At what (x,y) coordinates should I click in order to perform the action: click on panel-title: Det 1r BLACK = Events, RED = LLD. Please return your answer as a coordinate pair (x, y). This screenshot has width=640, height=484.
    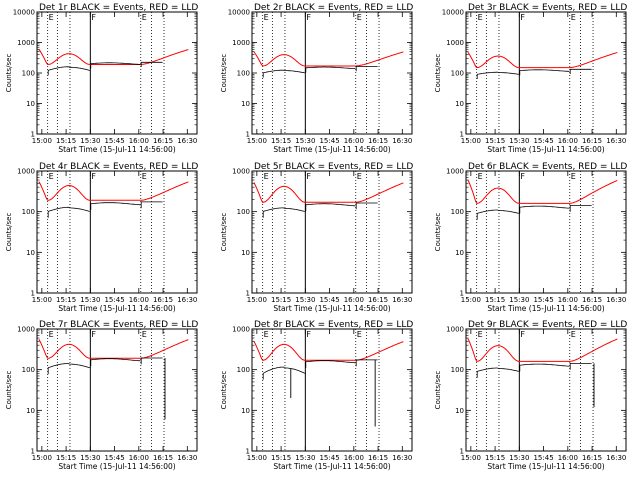
    Looking at the image, I should click on (118, 8).